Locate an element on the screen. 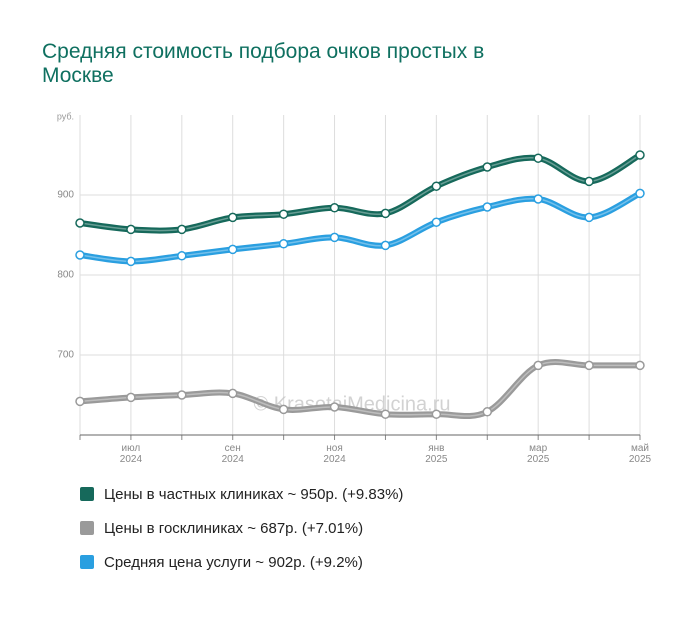  x-tick-label: июл 2024 is located at coordinates (131, 454).